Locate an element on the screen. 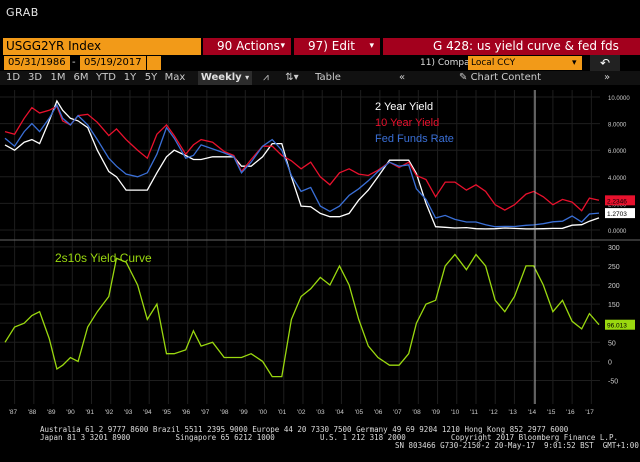 The width and height of the screenshot is (640, 462). end-date-input: 05/19/2017 is located at coordinates (113, 63).